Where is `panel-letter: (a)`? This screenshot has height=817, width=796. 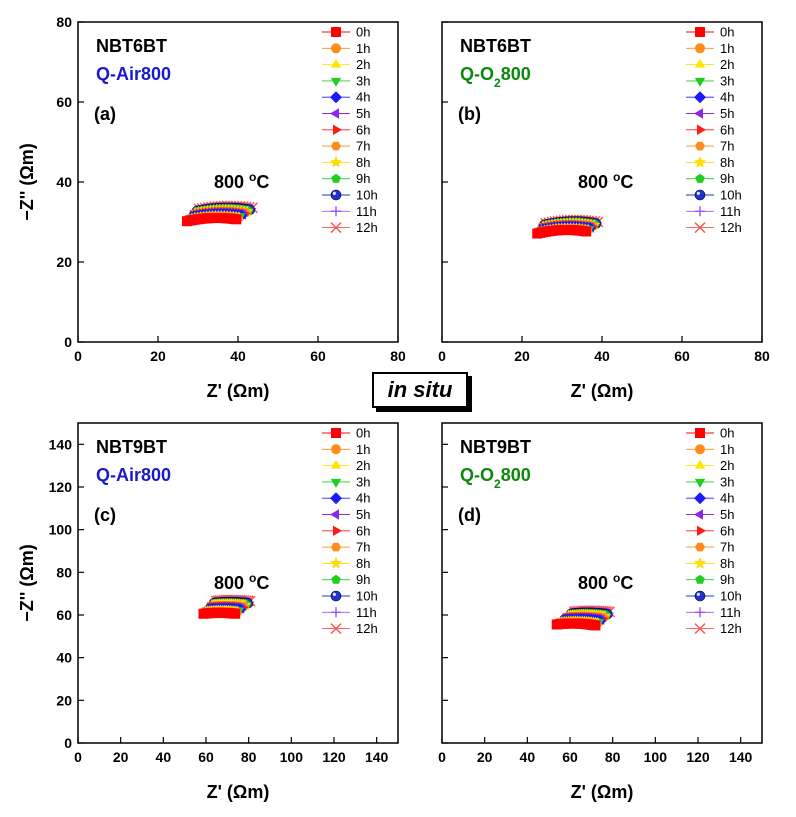
panel-letter: (a) is located at coordinates (105, 114).